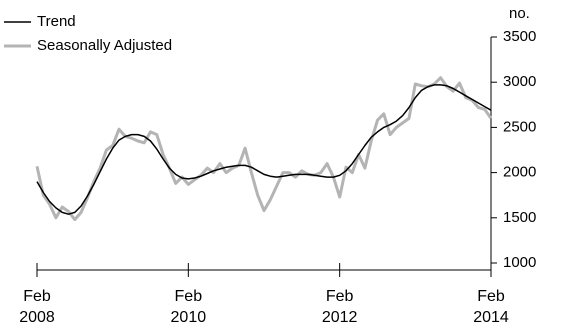  I want to click on legend-label: Trend, so click(56, 21).